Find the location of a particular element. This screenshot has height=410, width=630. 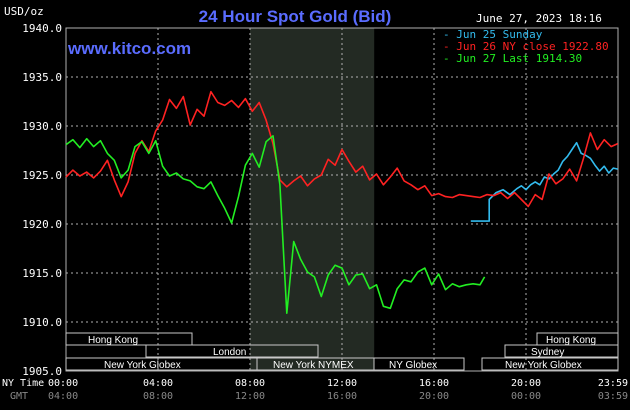

x-tick-label-ny: 23:59 is located at coordinates (613, 383).